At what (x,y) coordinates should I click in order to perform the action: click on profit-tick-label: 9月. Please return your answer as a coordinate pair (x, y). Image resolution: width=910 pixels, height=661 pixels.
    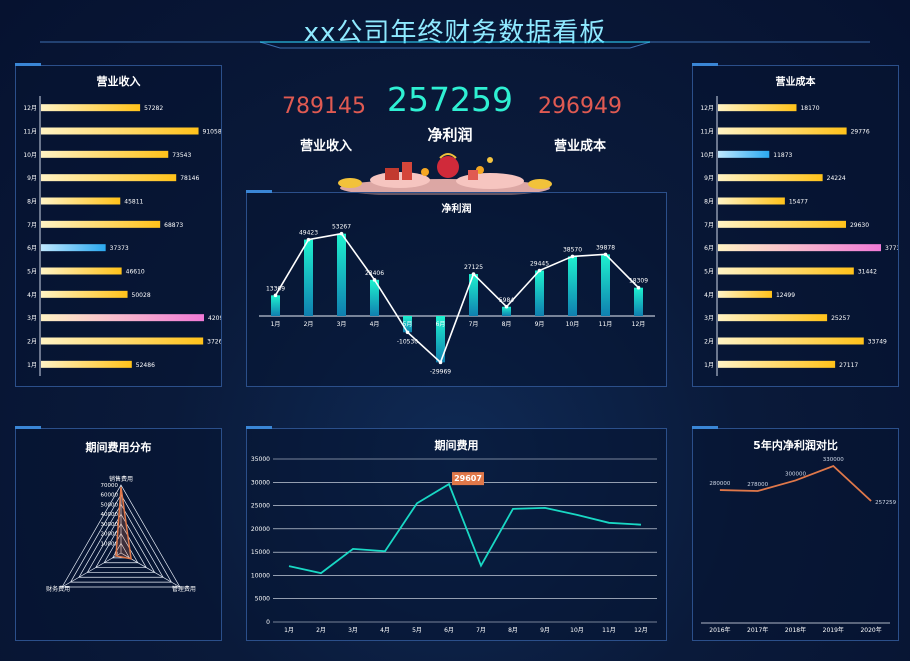
    Looking at the image, I should click on (540, 324).